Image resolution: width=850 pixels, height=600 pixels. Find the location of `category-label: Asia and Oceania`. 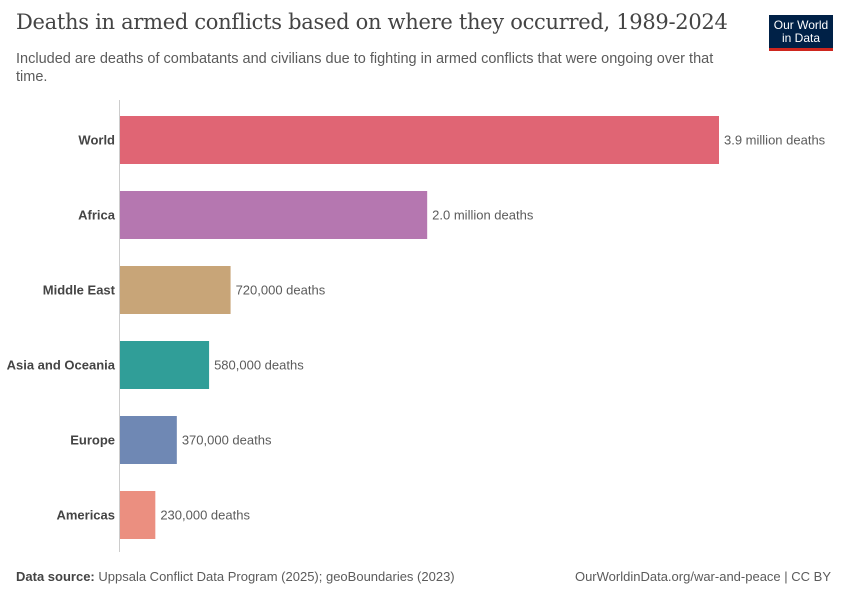

category-label: Asia and Oceania is located at coordinates (61, 365).